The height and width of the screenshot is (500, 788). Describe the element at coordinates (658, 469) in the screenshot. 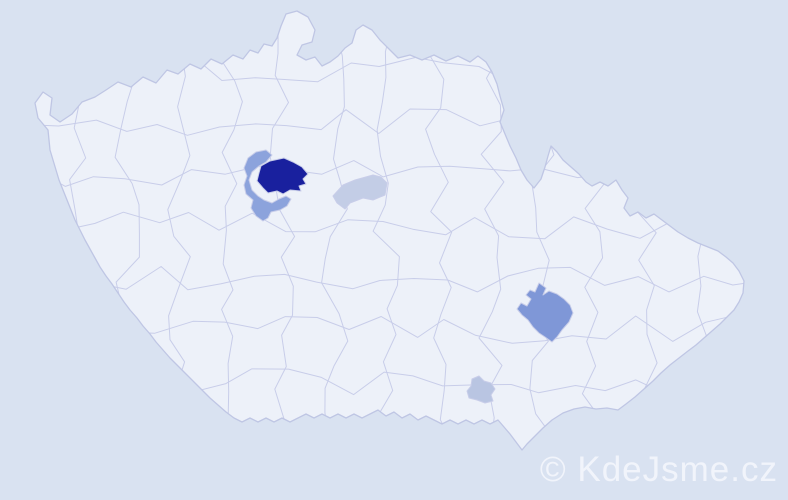

I see `watermark: © KdeJsme.cz` at that location.